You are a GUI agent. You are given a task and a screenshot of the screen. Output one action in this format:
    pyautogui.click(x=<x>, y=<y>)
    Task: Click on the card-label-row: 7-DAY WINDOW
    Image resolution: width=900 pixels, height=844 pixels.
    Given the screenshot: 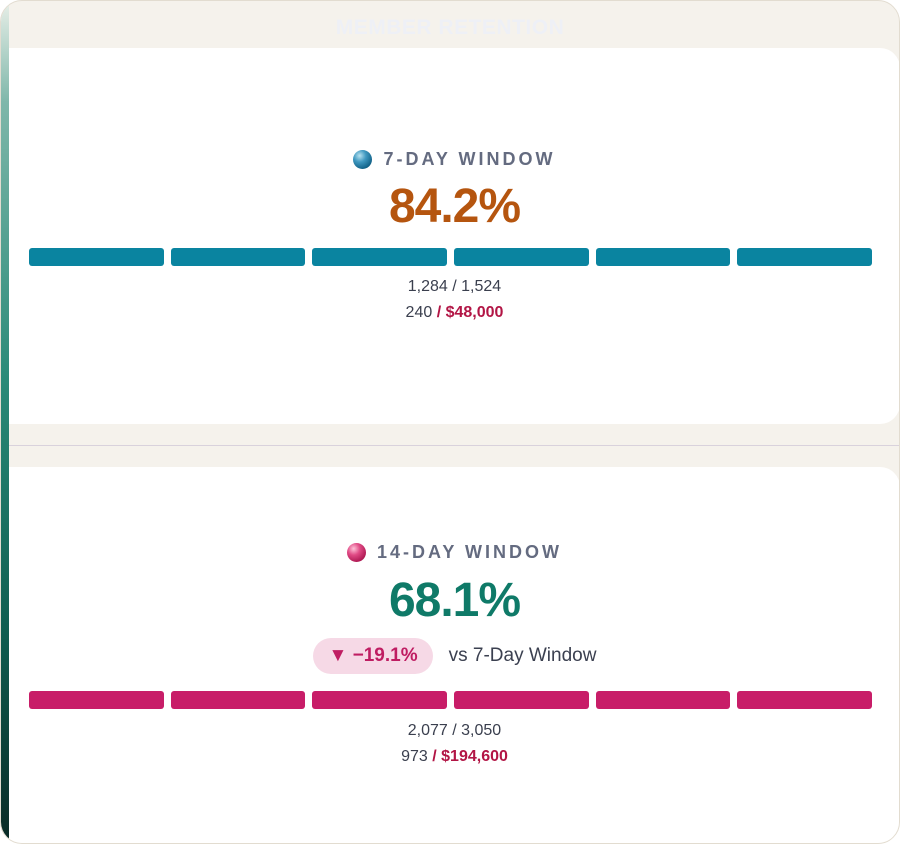 What is the action you would take?
    pyautogui.click(x=454, y=159)
    